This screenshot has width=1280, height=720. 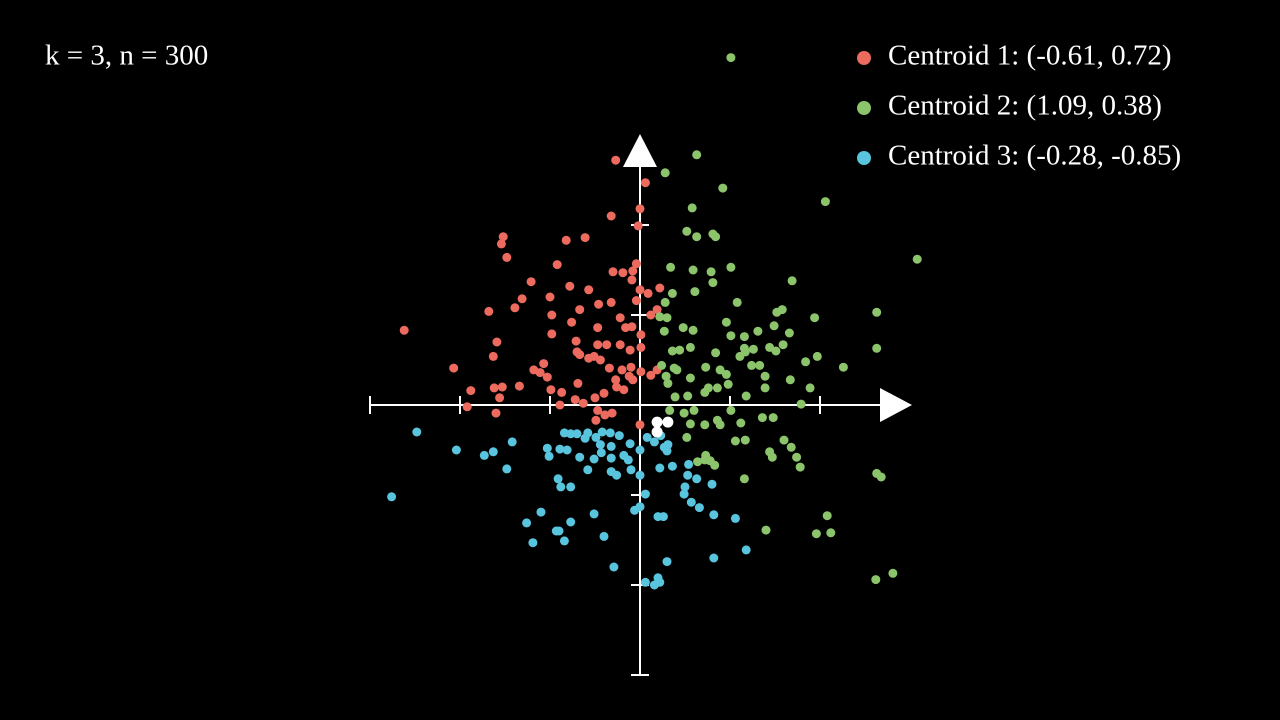 I want to click on centroid, so click(x=657, y=432).